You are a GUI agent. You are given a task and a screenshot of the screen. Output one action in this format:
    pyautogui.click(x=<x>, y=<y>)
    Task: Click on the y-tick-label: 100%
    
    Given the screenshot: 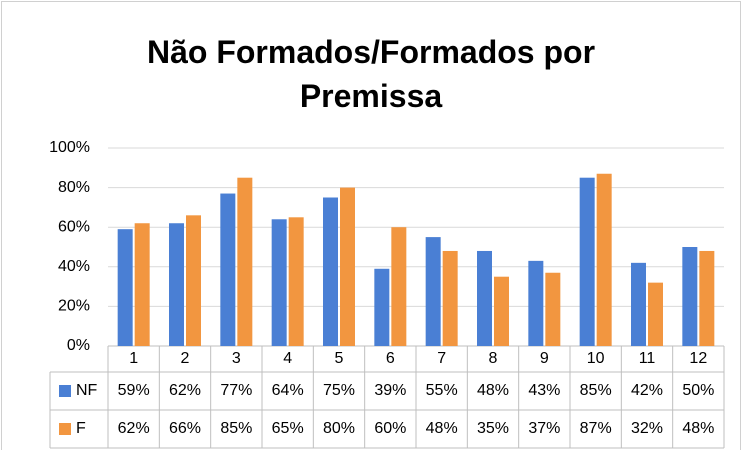 What is the action you would take?
    pyautogui.click(x=69, y=147)
    